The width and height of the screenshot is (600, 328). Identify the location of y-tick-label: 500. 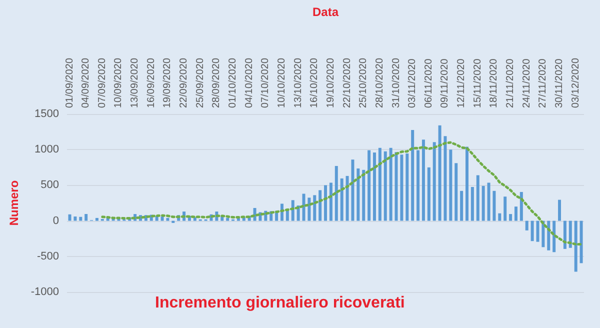
(50, 185).